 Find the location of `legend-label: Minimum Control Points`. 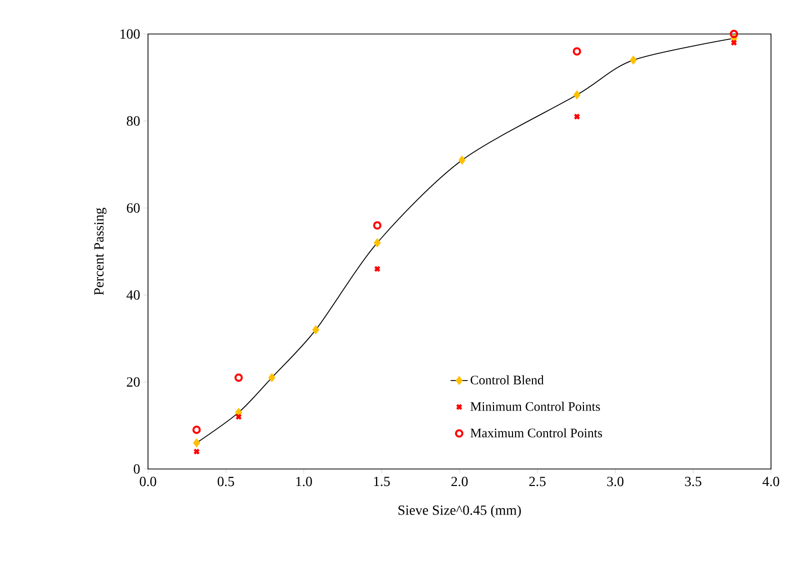

legend-label: Minimum Control Points is located at coordinates (535, 406).